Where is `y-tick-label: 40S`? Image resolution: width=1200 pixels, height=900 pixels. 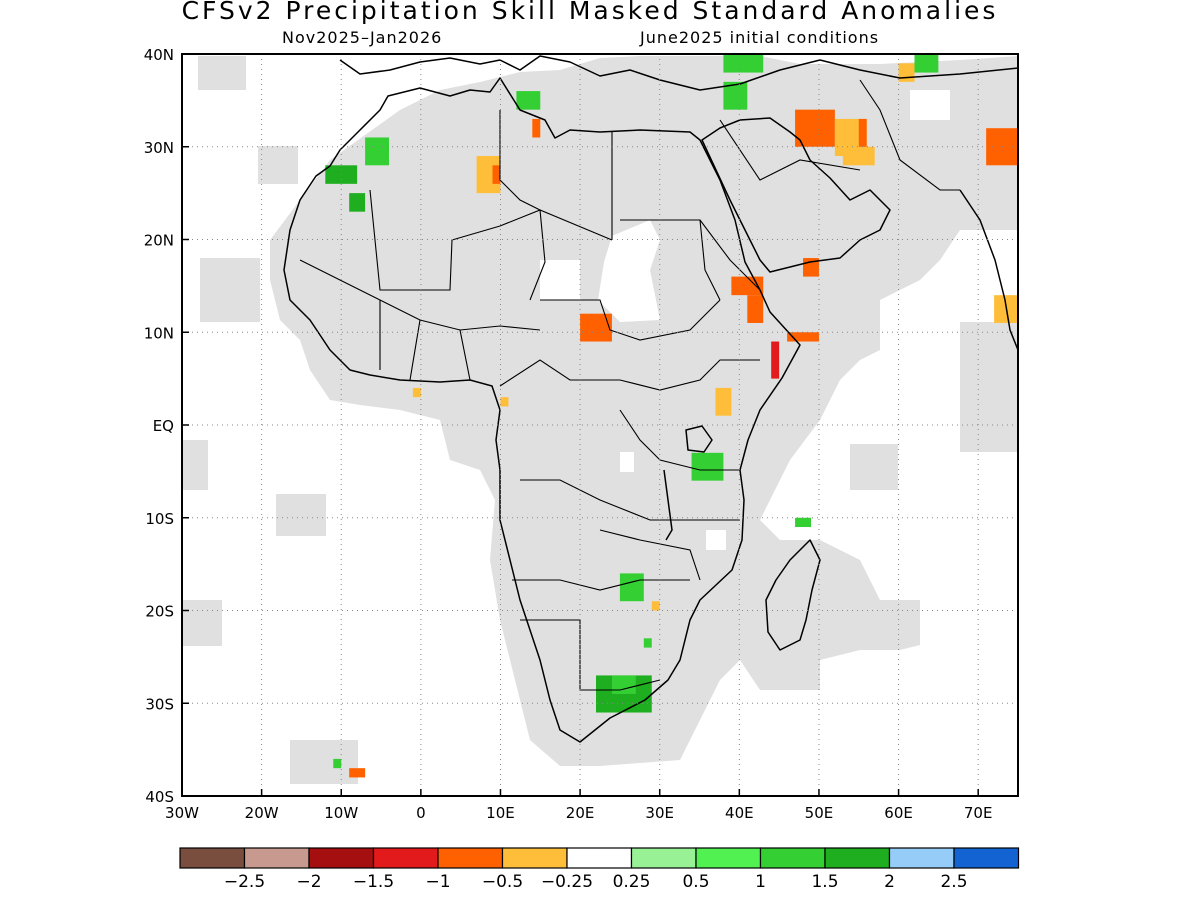 y-tick-label: 40S is located at coordinates (159, 797).